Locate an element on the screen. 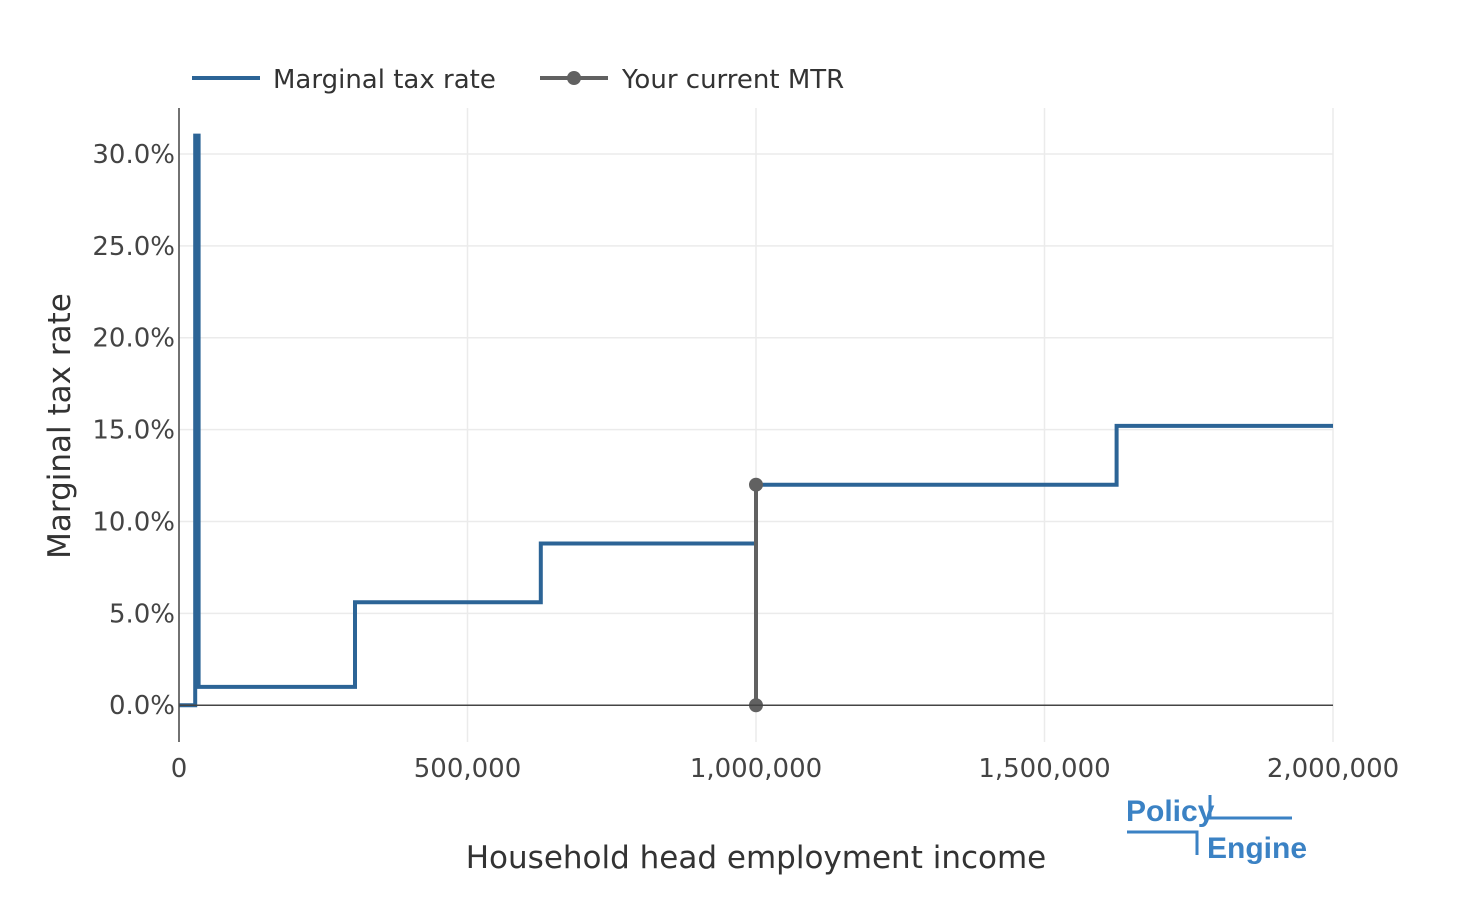  logo-bar-bottom is located at coordinates (1163, 842).